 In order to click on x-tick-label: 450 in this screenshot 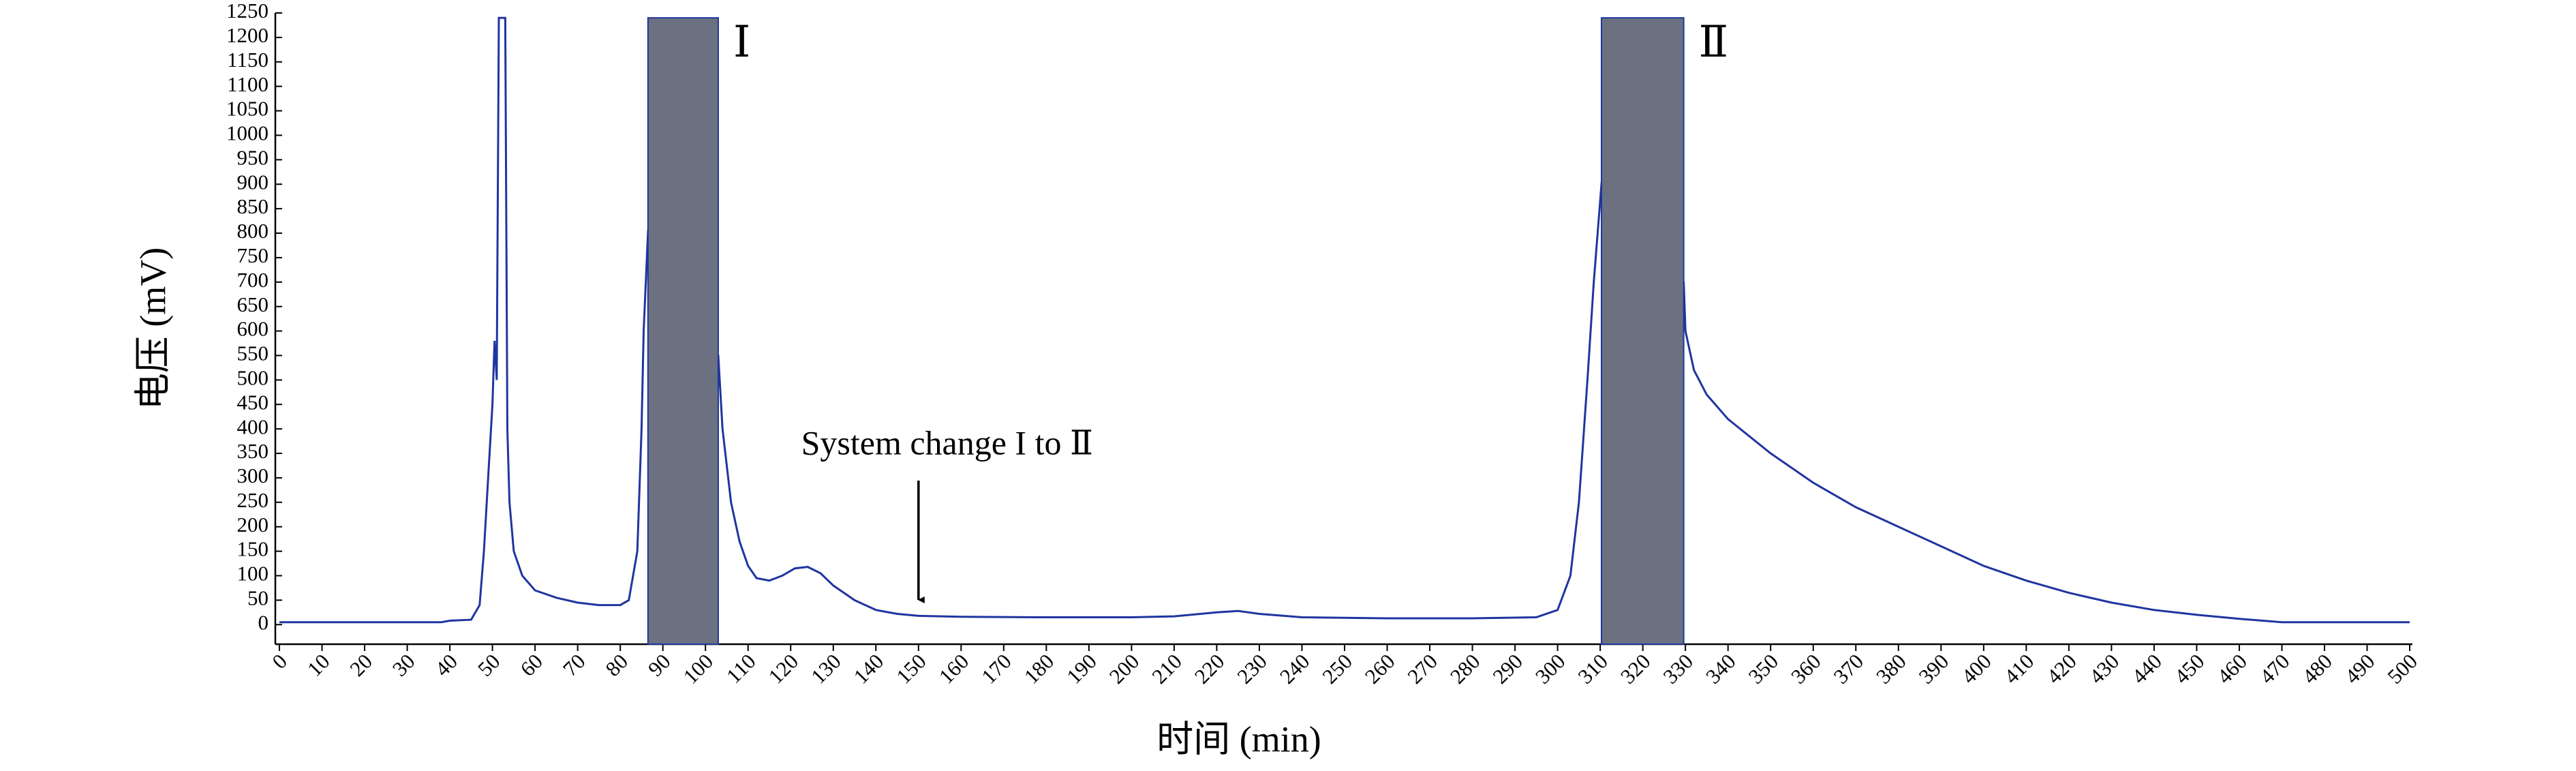, I will do `click(2189, 669)`.